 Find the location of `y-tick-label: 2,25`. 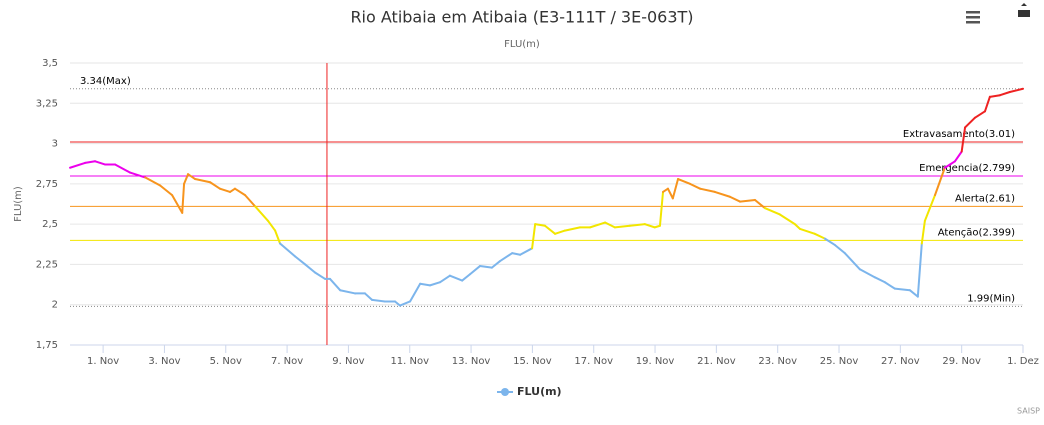

y-tick-label: 2,25 is located at coordinates (47, 264).